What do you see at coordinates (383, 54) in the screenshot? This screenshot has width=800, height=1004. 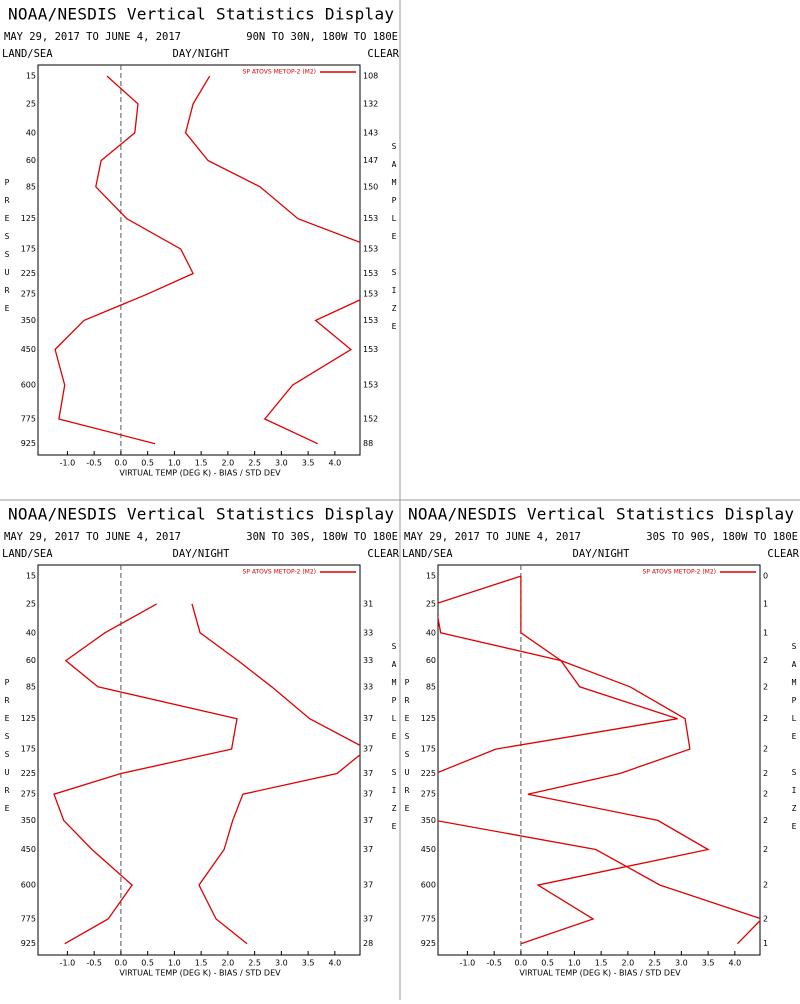 I see `clear-label: CLEAR` at bounding box center [383, 54].